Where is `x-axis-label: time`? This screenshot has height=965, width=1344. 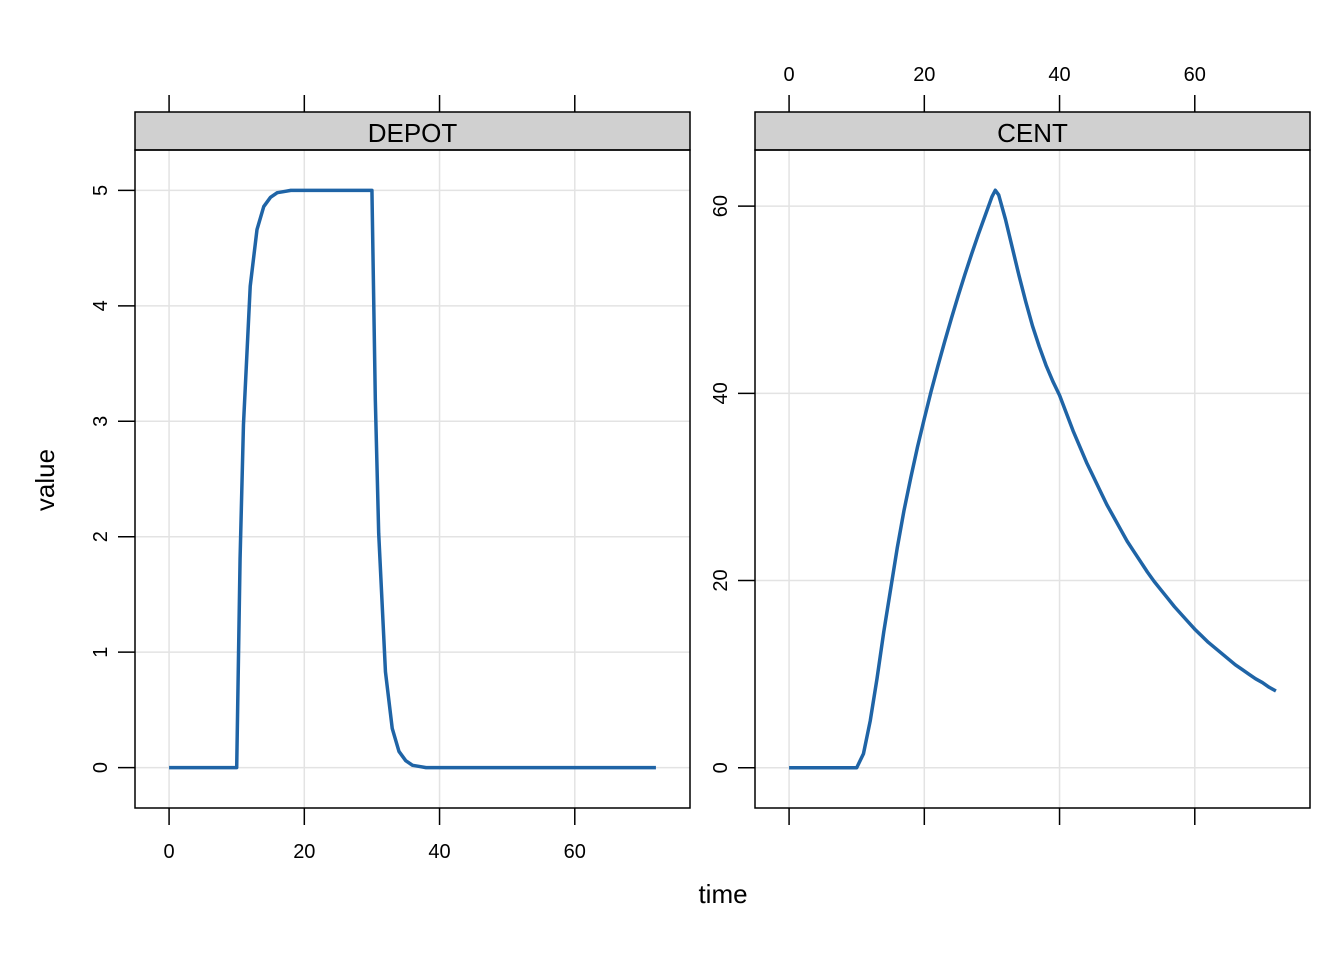
x-axis-label: time is located at coordinates (722, 894).